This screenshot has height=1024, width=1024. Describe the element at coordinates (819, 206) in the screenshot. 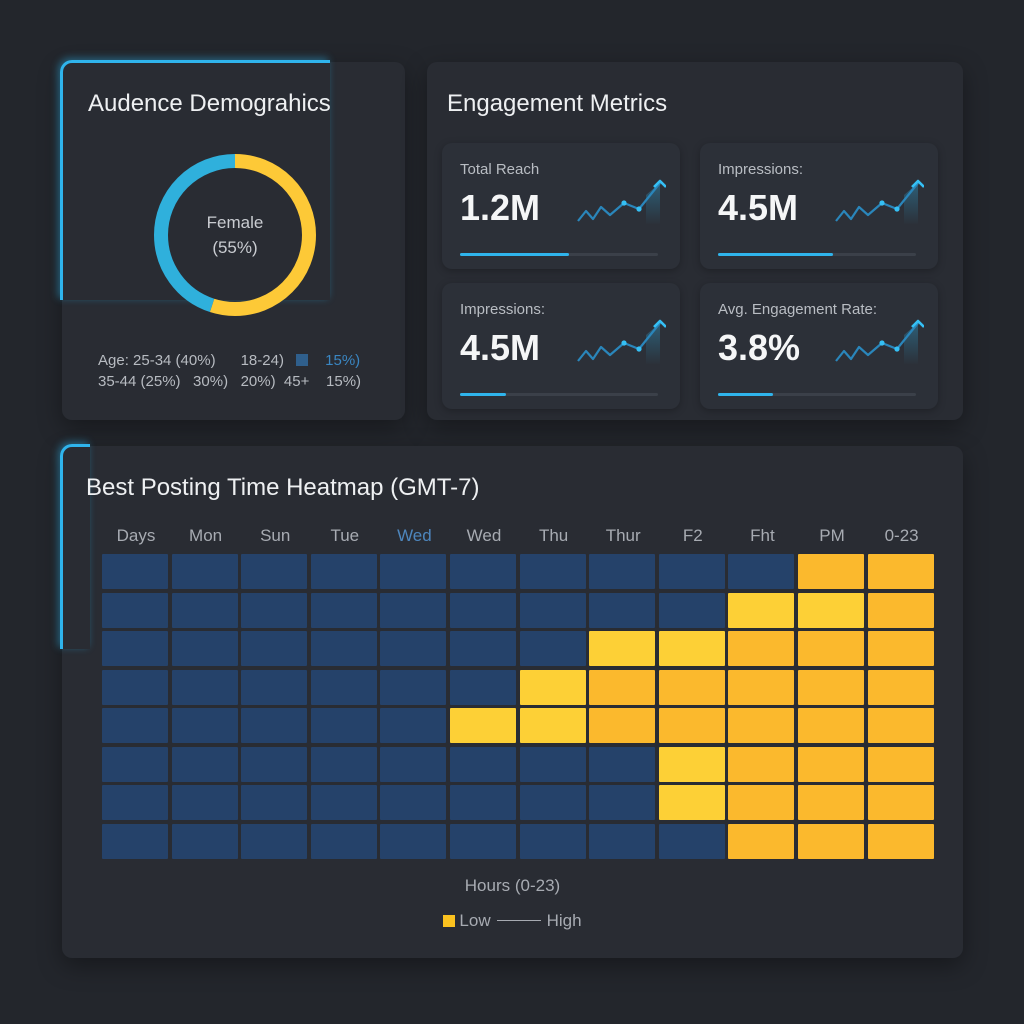

I see `metric-card-impressions: Impressions: 4.5M` at that location.